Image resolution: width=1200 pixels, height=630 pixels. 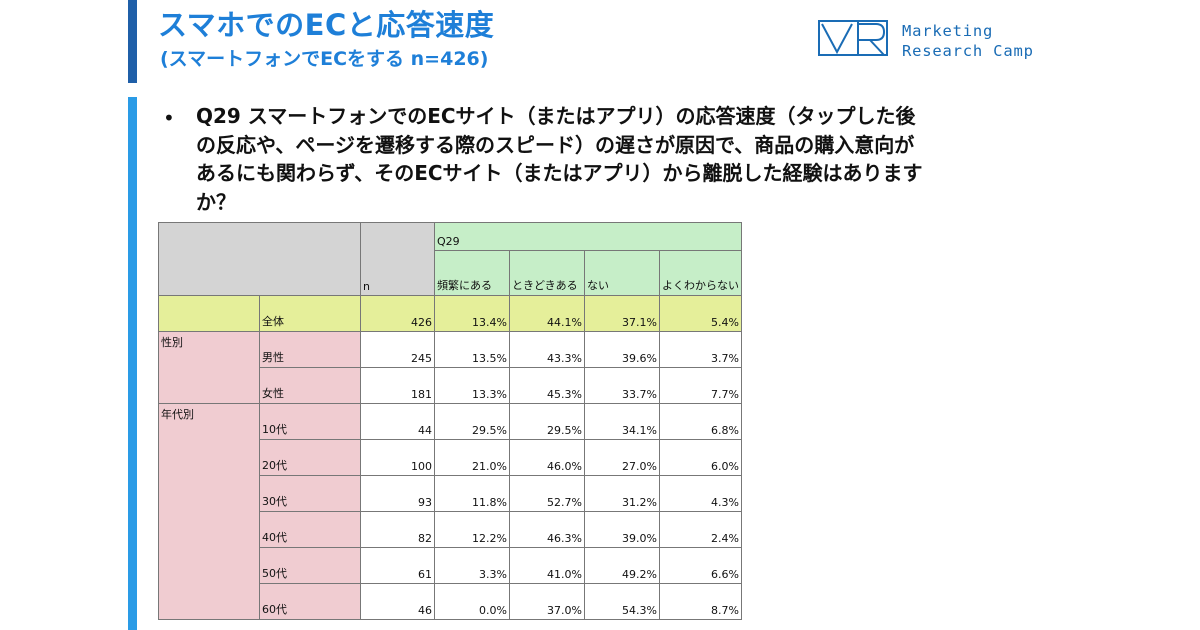 What do you see at coordinates (397, 259) in the screenshot?
I see `header-n: n` at bounding box center [397, 259].